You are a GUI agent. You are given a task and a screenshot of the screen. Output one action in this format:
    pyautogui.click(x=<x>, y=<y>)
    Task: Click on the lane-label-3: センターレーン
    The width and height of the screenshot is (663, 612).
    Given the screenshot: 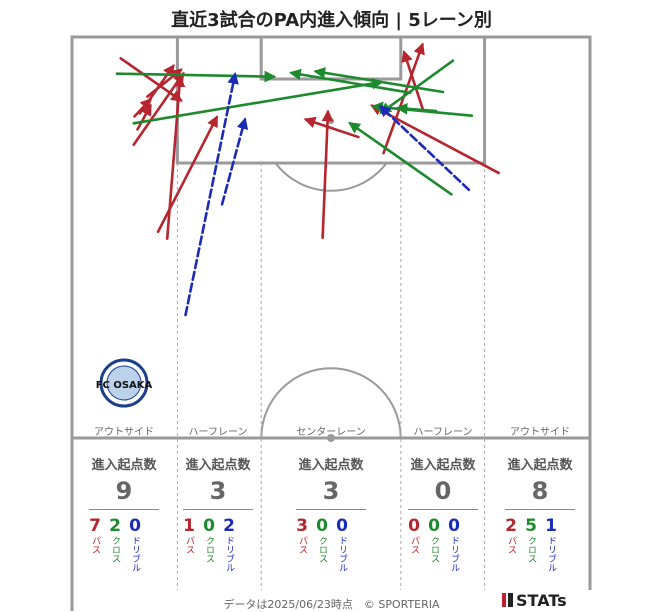 What is the action you would take?
    pyautogui.click(x=331, y=432)
    